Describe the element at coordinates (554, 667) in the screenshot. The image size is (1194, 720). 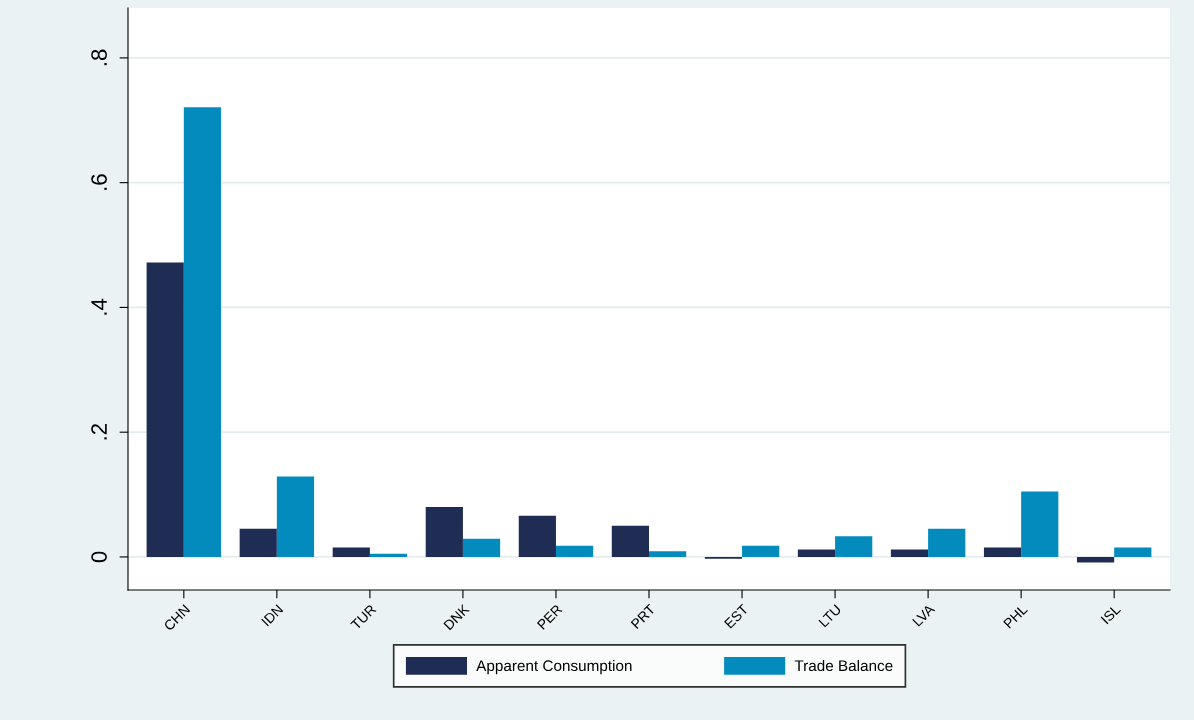
I see `legend-label: Apparent Consumption` at that location.